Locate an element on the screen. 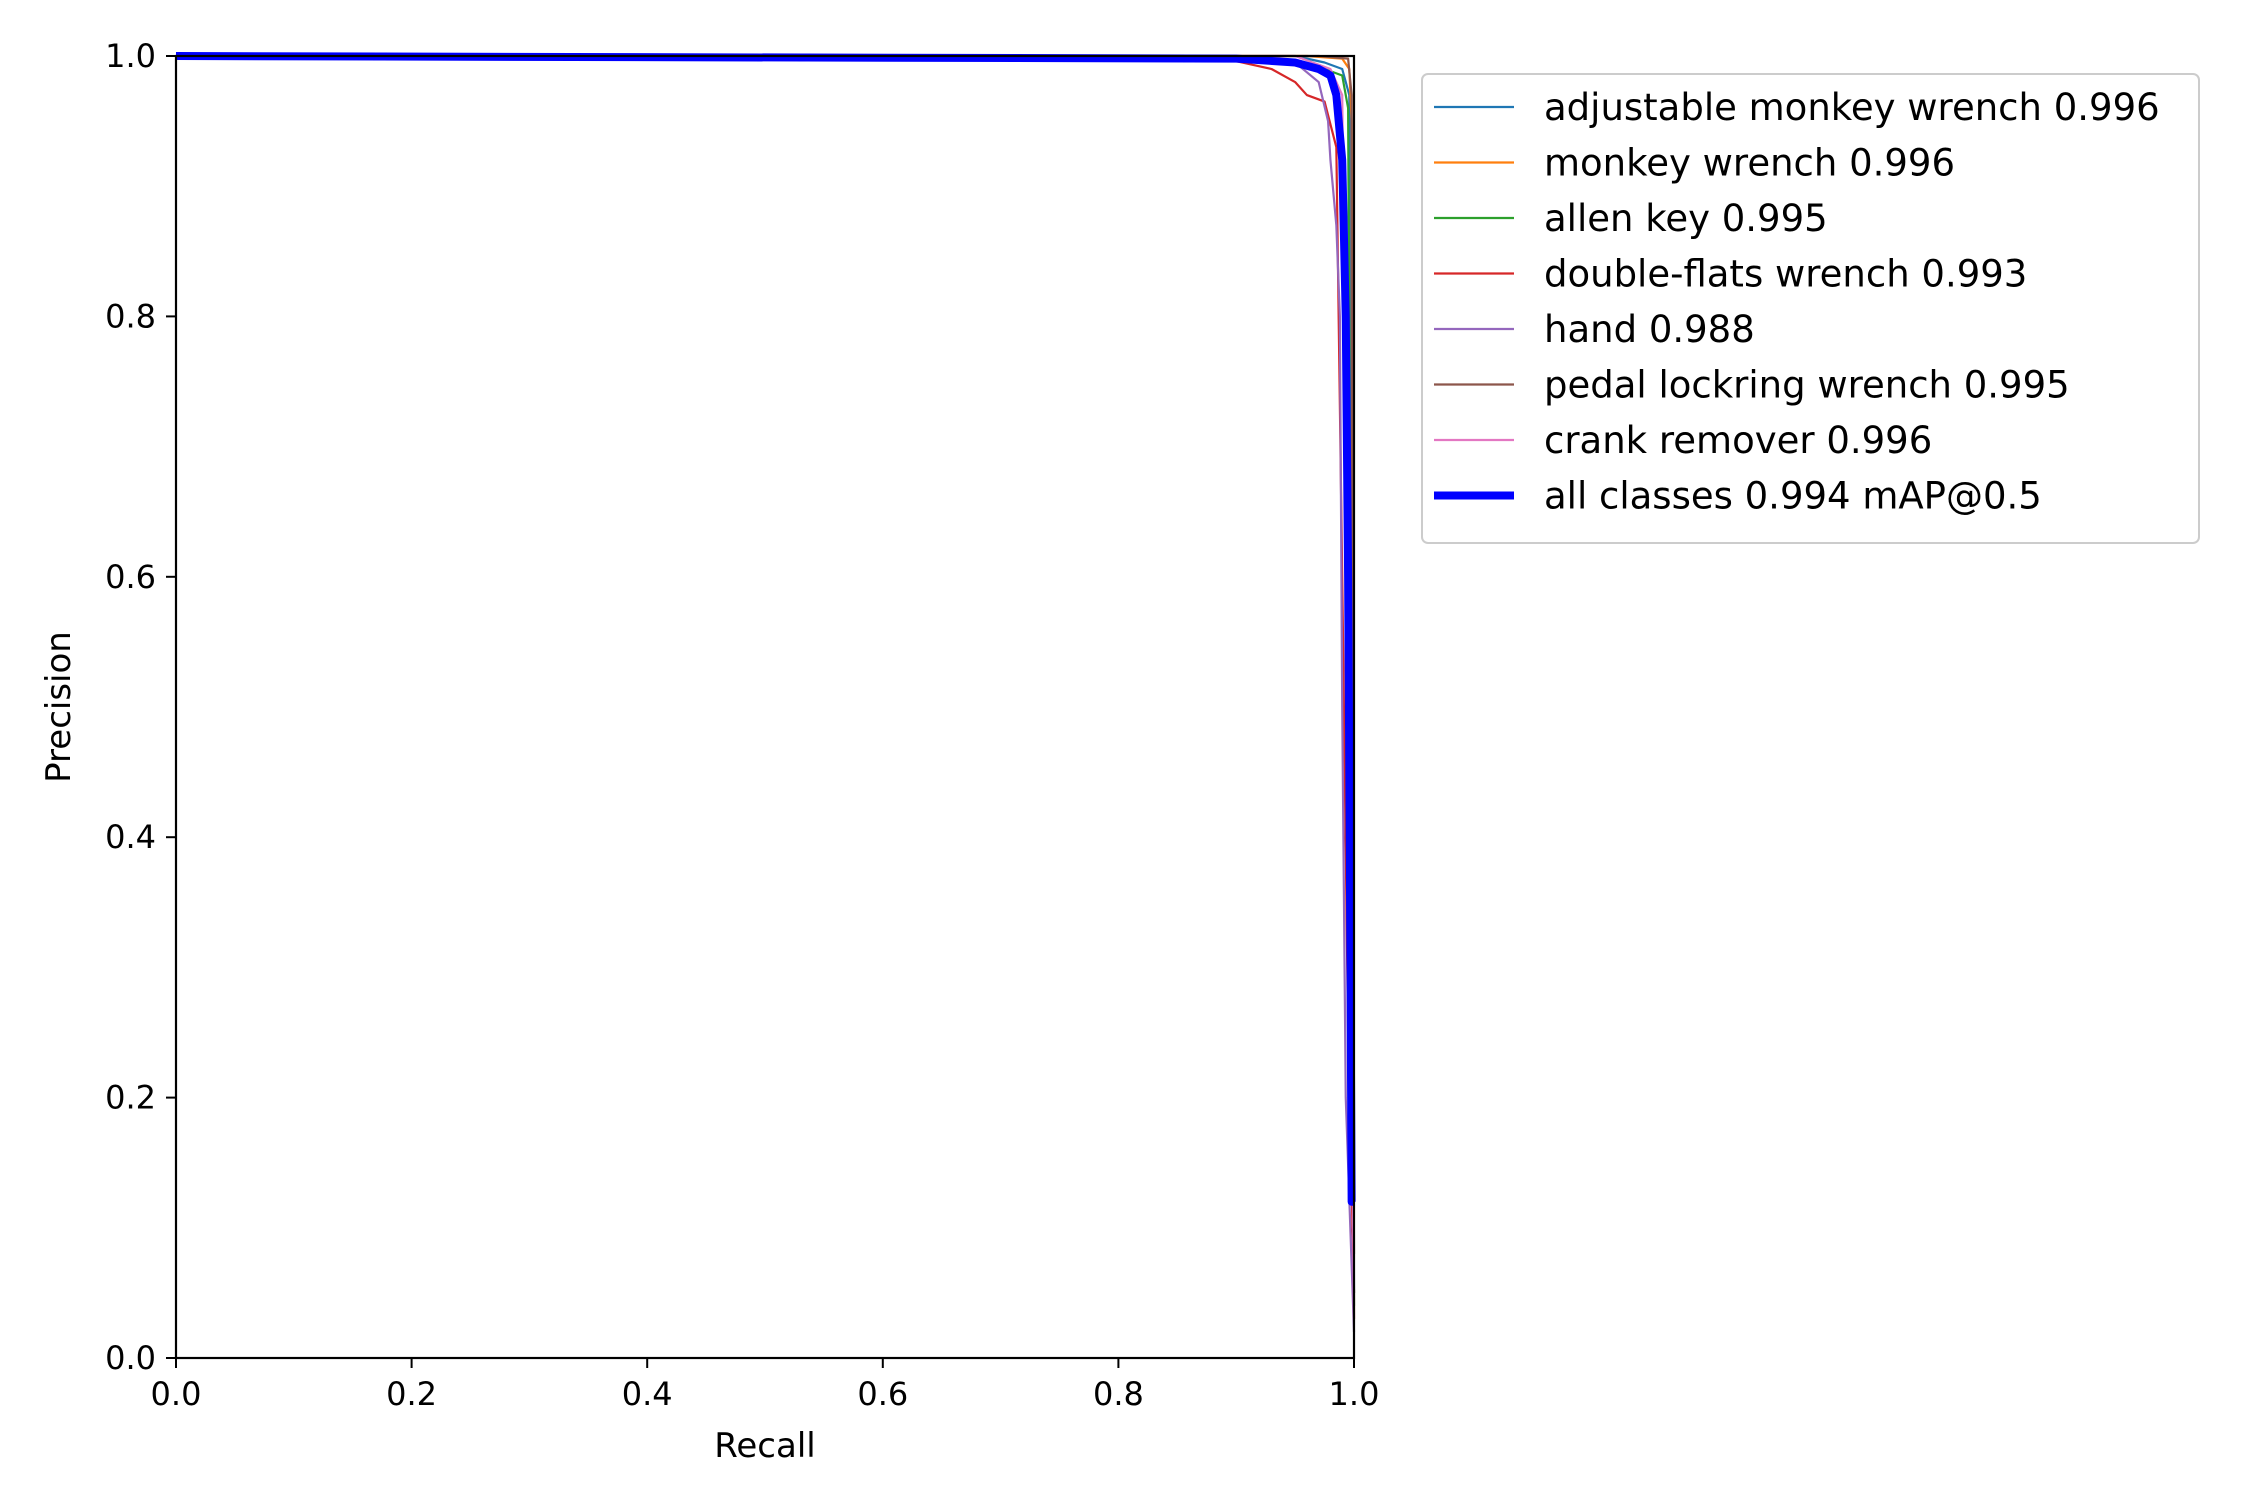 The width and height of the screenshot is (2250, 1500). y-axis-label: Precision is located at coordinates (59, 707).